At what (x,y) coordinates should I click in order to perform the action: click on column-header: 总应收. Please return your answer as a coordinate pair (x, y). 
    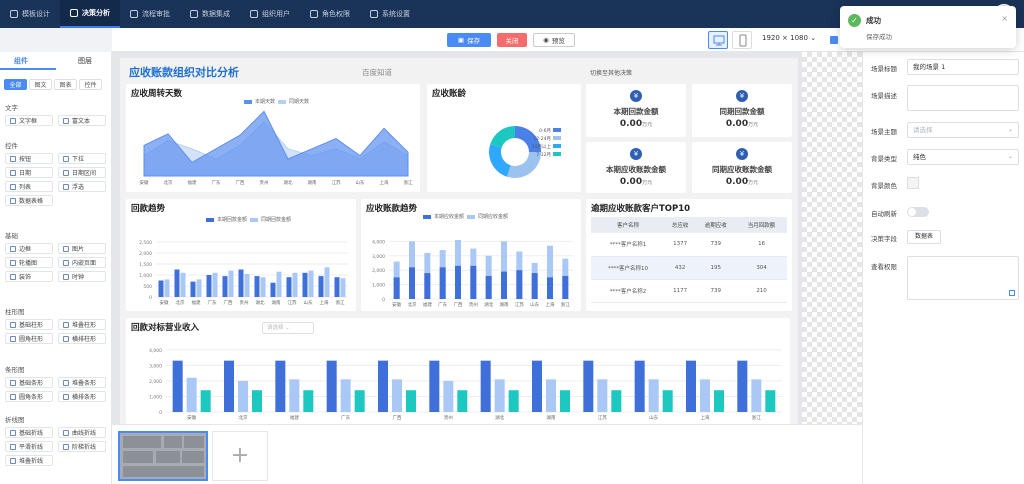
    Looking at the image, I should click on (680, 225).